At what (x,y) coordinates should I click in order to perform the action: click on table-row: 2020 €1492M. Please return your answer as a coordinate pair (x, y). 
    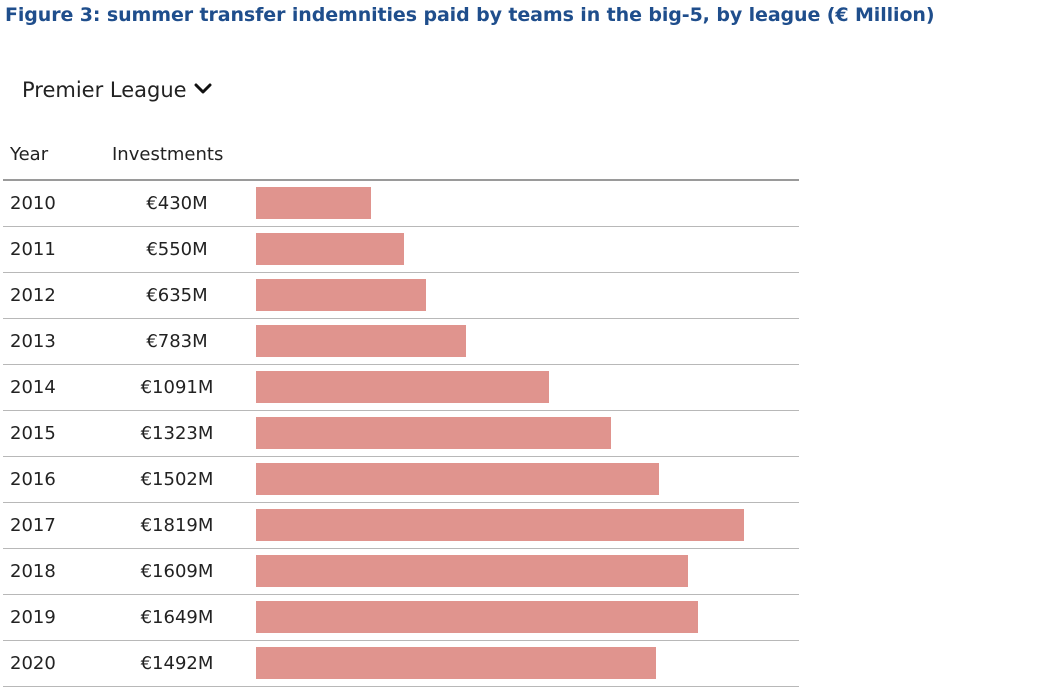
    Looking at the image, I should click on (401, 664).